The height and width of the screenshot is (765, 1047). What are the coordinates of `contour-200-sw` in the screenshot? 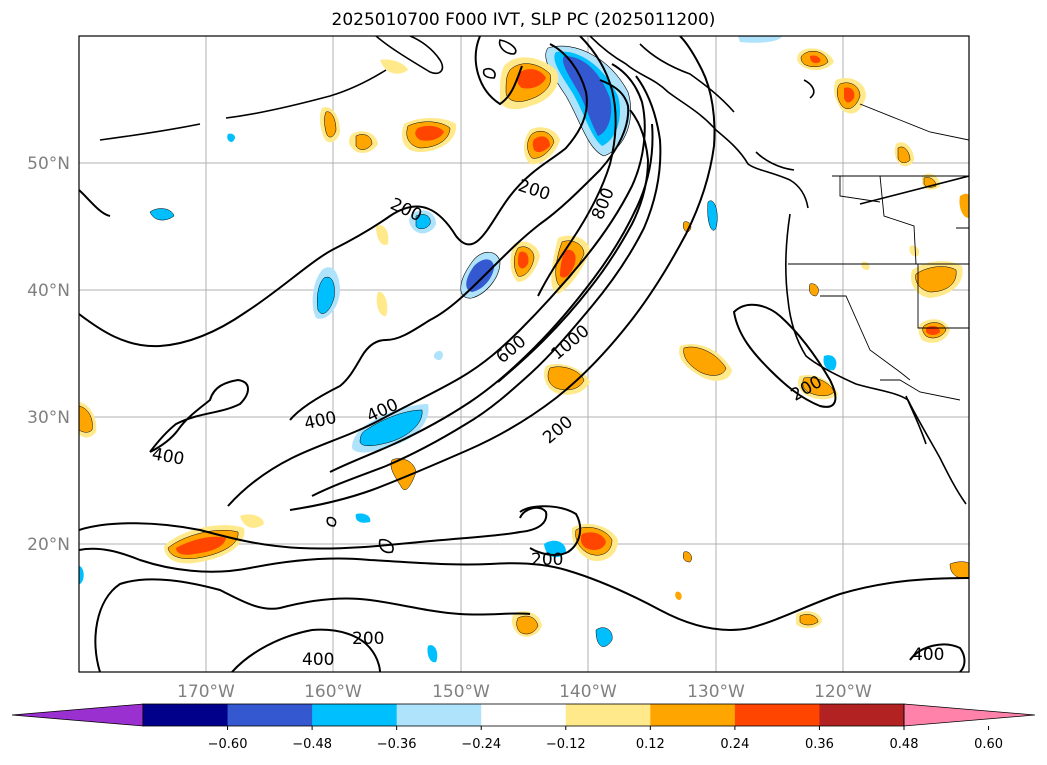 It's located at (312, 625).